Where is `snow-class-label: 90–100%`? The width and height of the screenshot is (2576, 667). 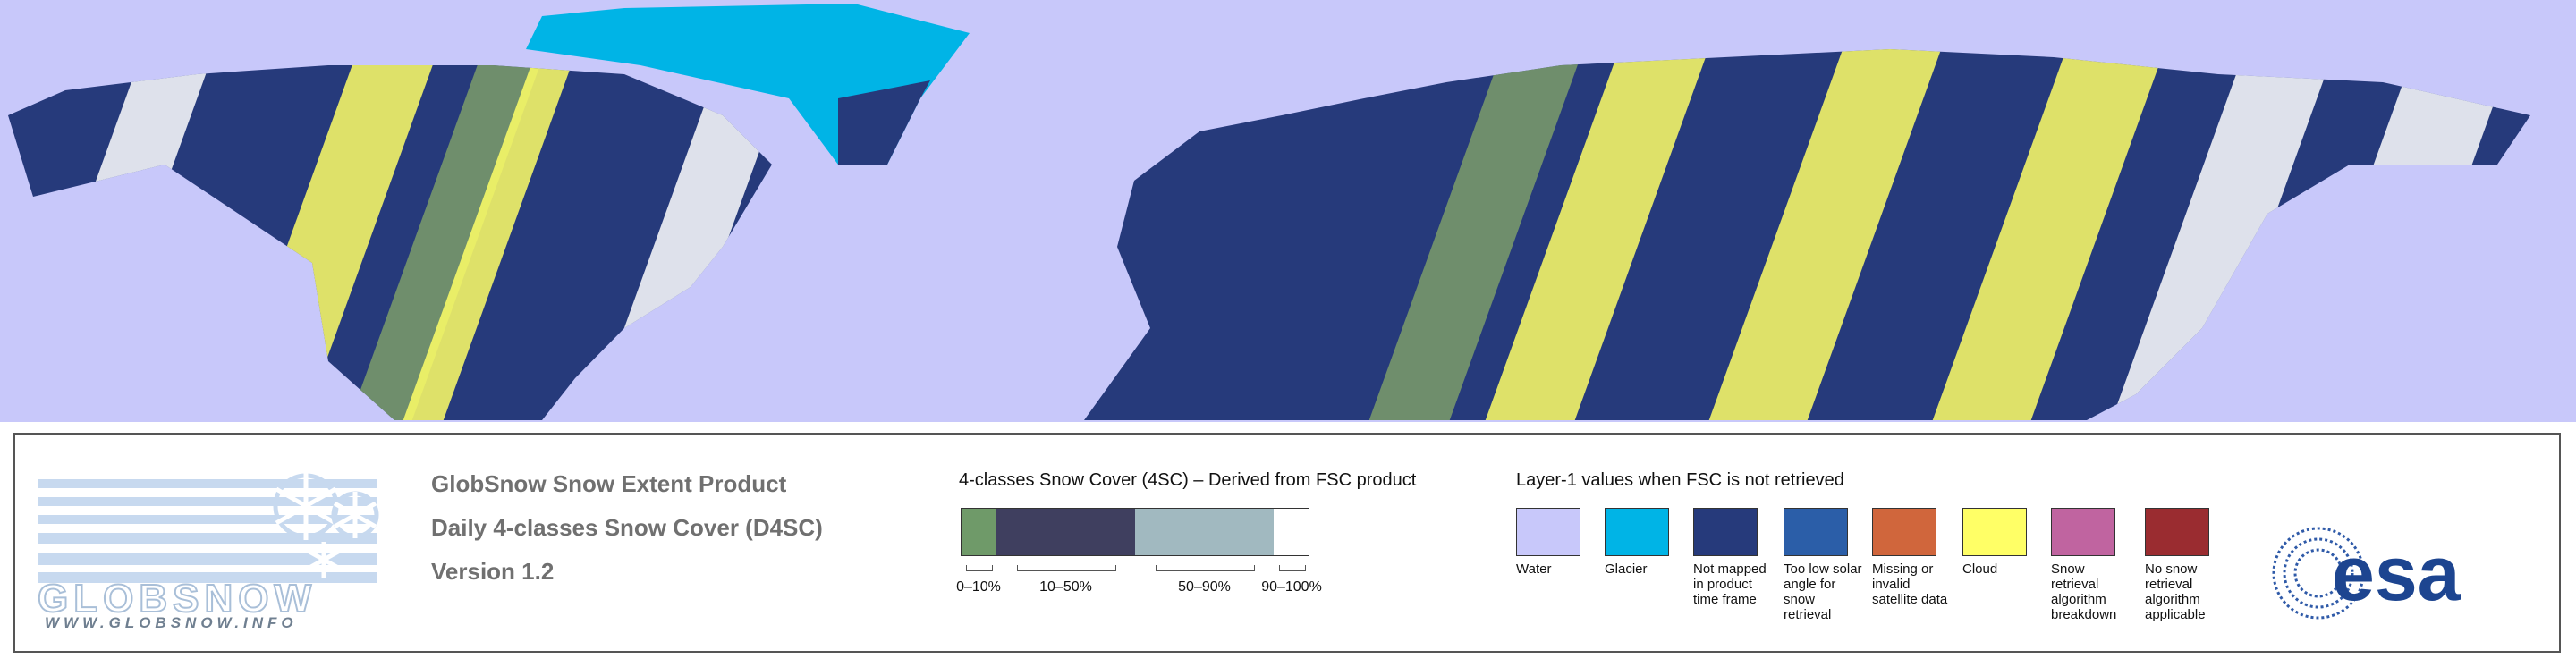
snow-class-label: 90–100% is located at coordinates (1291, 587).